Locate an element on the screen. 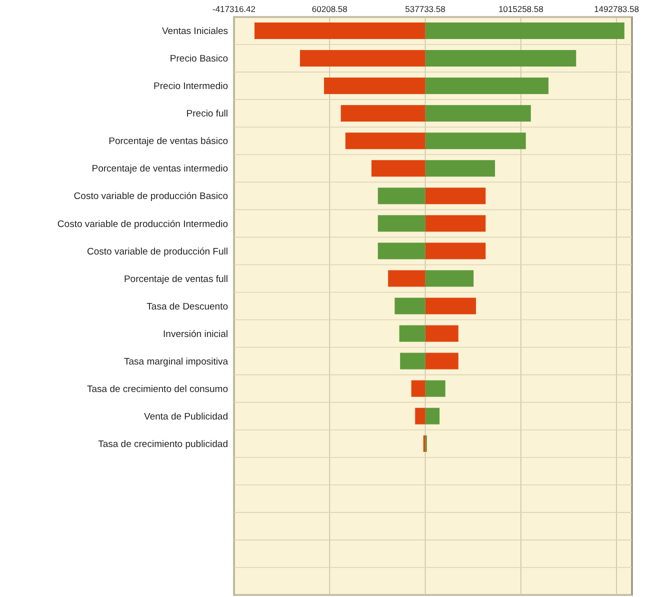 The image size is (645, 597). y-tick-label: Porcentaje de ventas básico is located at coordinates (168, 142).